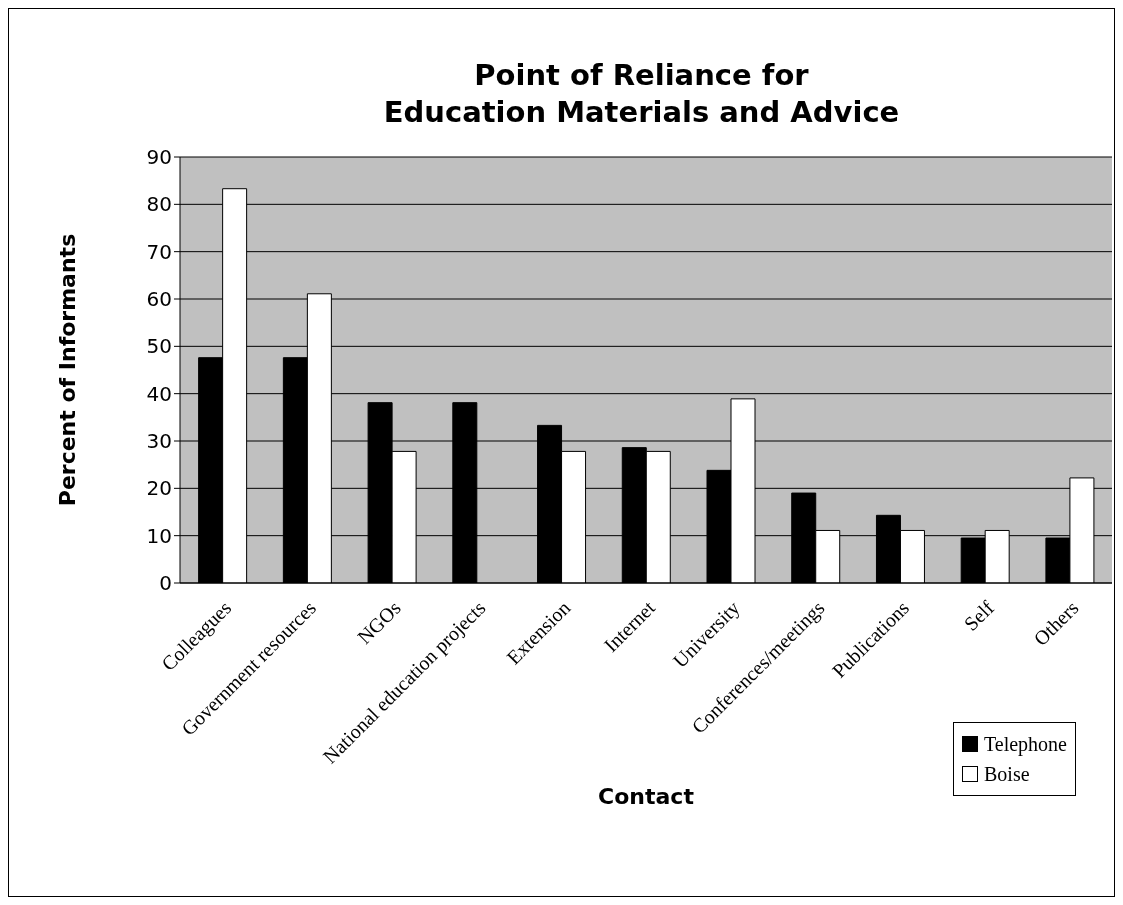 The width and height of the screenshot is (1123, 905). What do you see at coordinates (165, 583) in the screenshot?
I see `y-tick-label: 0` at bounding box center [165, 583].